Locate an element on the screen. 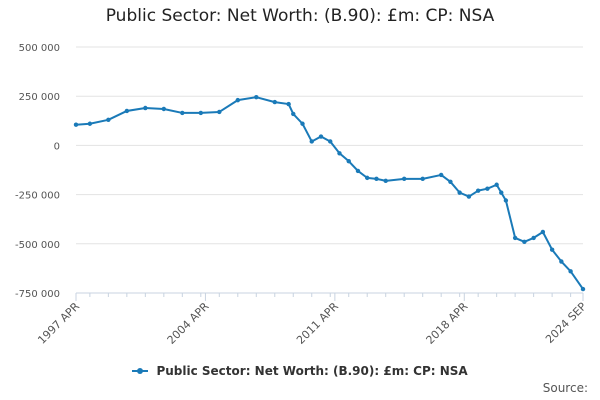  x-tick-label: 2018 APR is located at coordinates (447, 323).